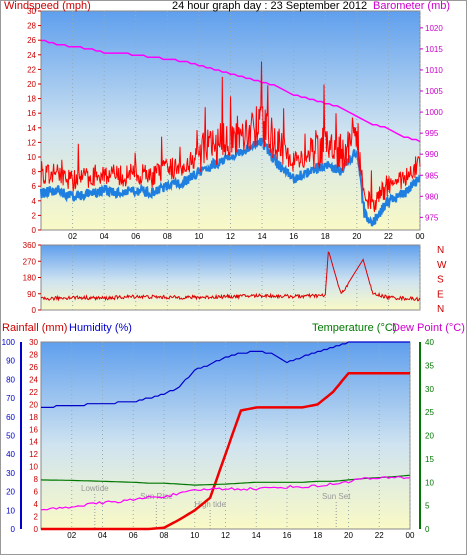  Describe the element at coordinates (379, 535) in the screenshot. I see `rain-x-tick-label: 22` at that location.